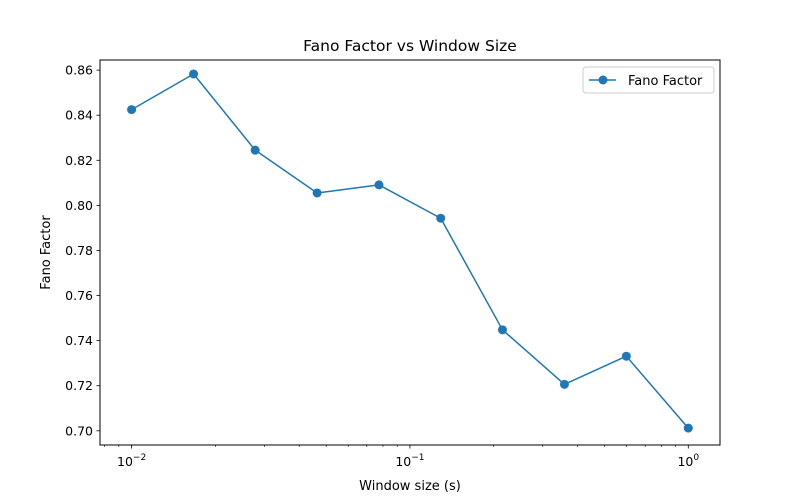 This screenshot has width=800, height=500. I want to click on legend-marker, so click(603, 80).